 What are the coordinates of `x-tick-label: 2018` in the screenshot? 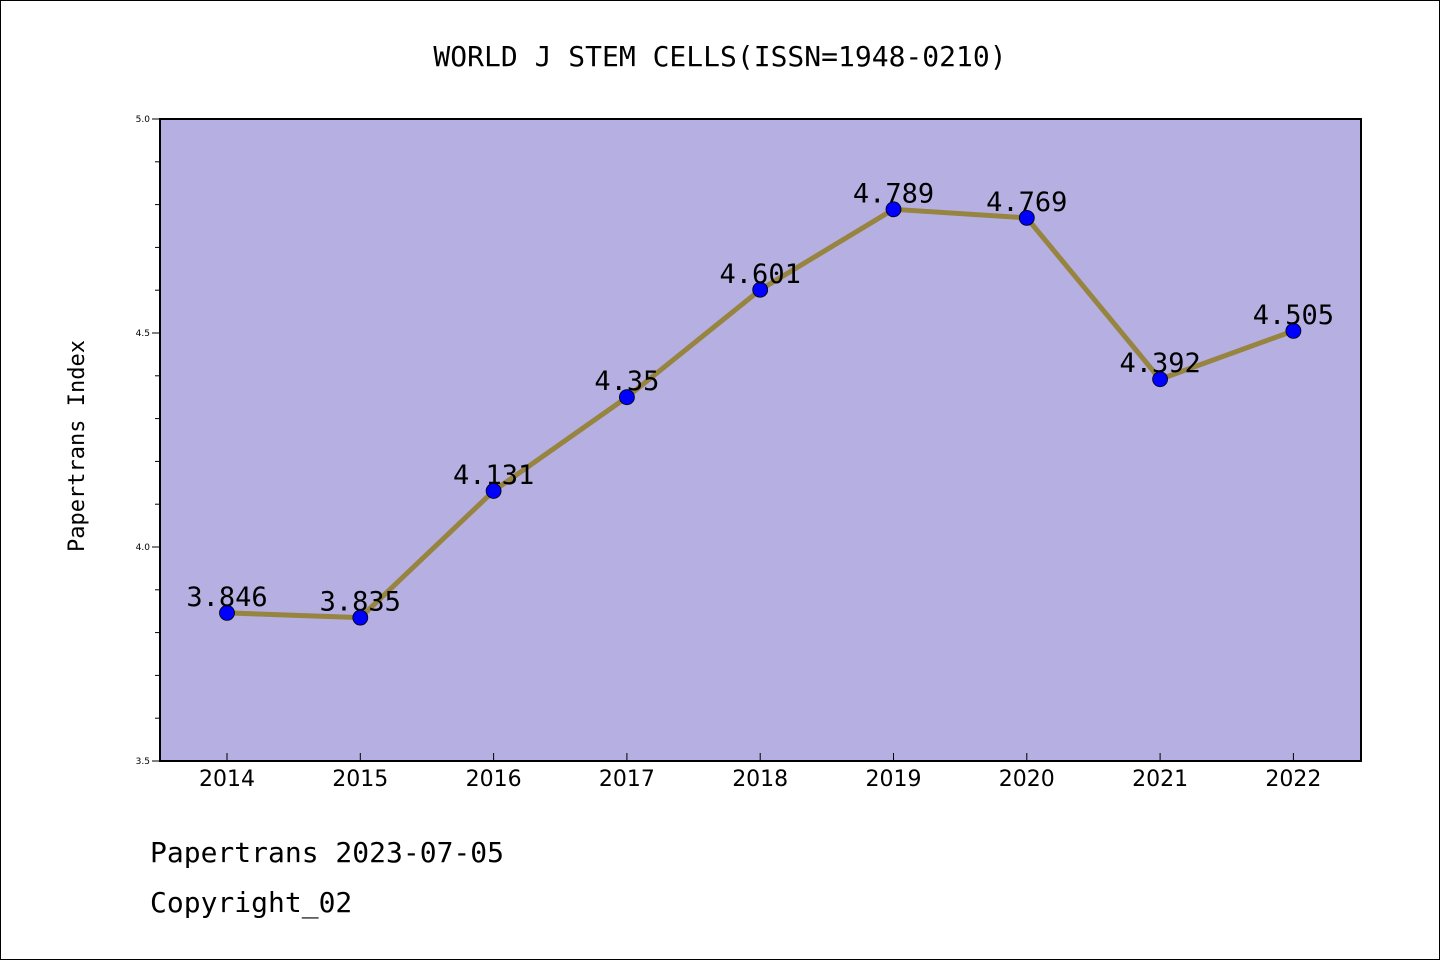 It's located at (760, 779).